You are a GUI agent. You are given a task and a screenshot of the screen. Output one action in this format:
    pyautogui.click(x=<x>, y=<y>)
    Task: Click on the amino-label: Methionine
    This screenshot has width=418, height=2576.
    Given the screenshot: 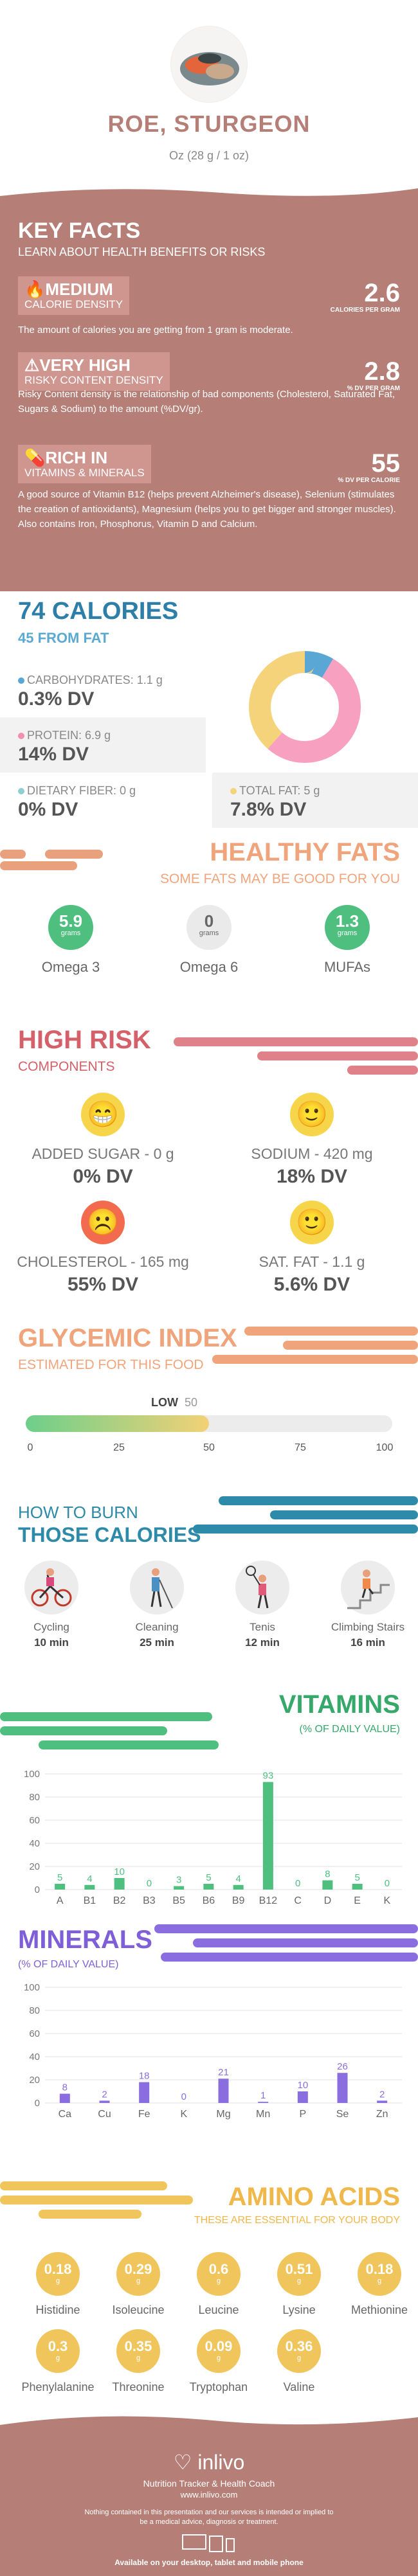 What is the action you would take?
    pyautogui.click(x=379, y=2309)
    